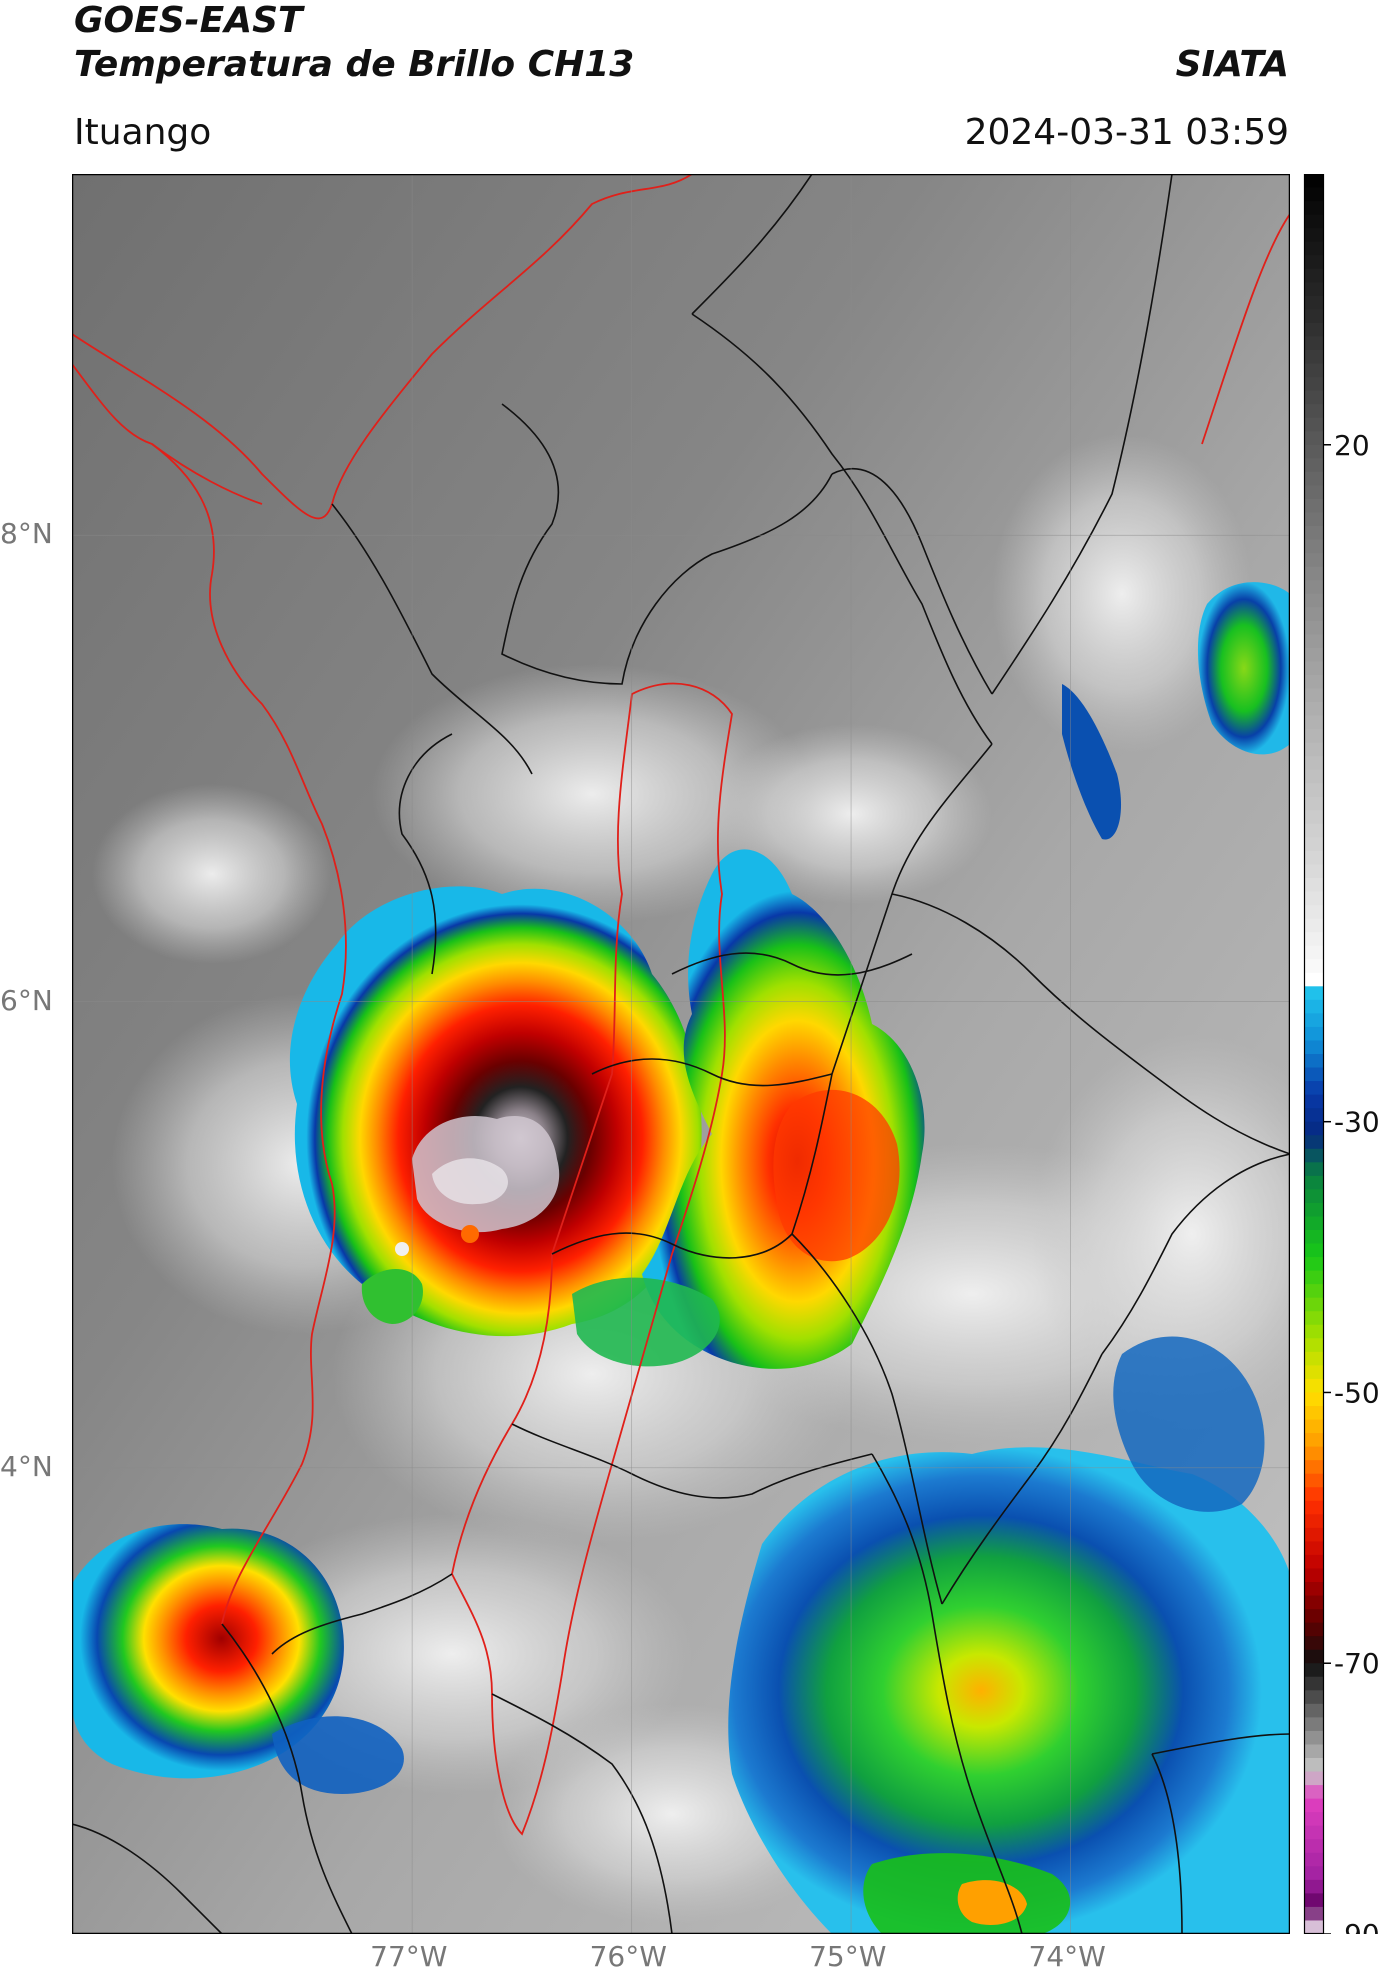 The height and width of the screenshot is (1981, 1384). I want to click on storm-mid-band, so click(540, 1296).